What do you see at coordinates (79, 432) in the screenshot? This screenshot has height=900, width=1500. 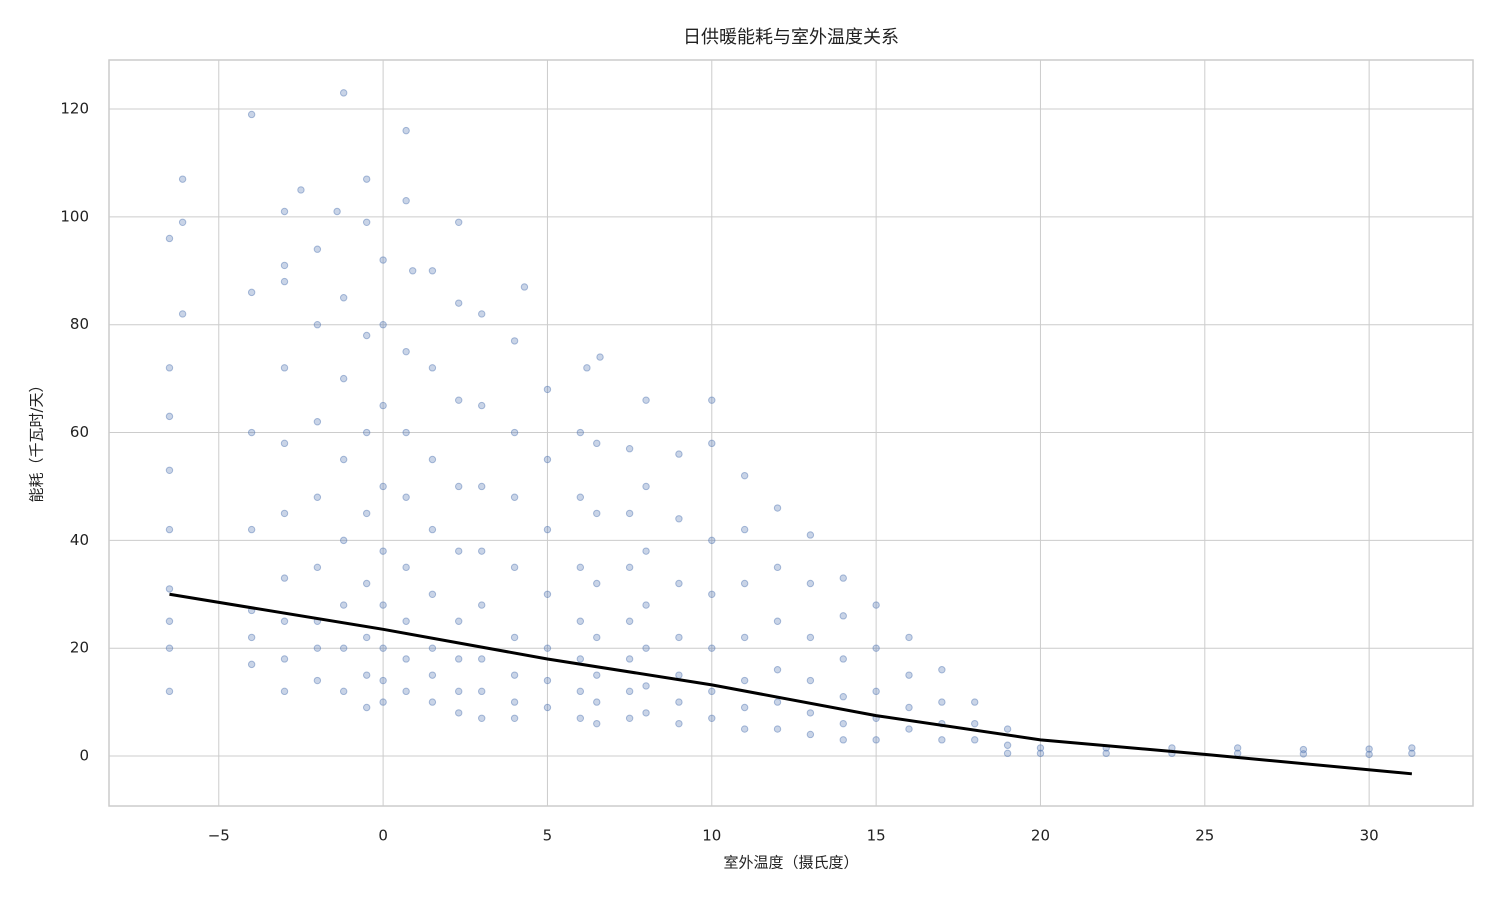 I see `y-tick-label: 60` at bounding box center [79, 432].